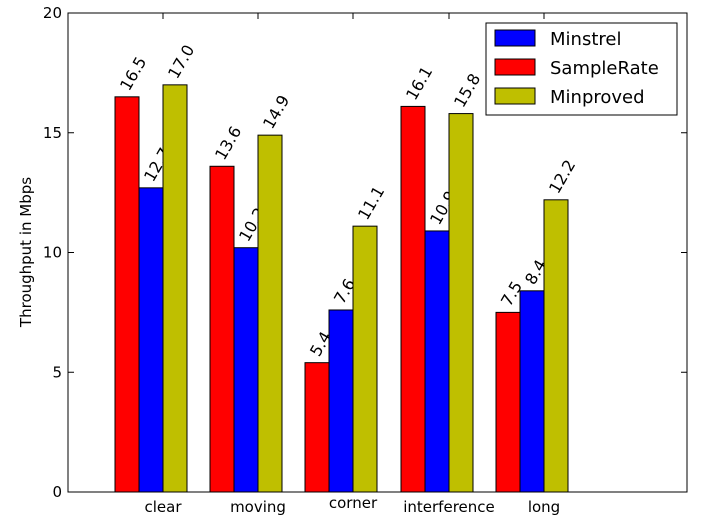 The image size is (709, 520). Describe the element at coordinates (57, 492) in the screenshot. I see `y-tick-label: 0` at that location.